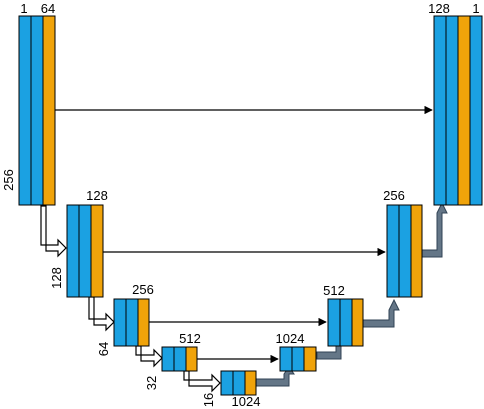  What do you see at coordinates (246, 401) in the screenshot?
I see `bottleneck-channels-label: 1024` at bounding box center [246, 401].